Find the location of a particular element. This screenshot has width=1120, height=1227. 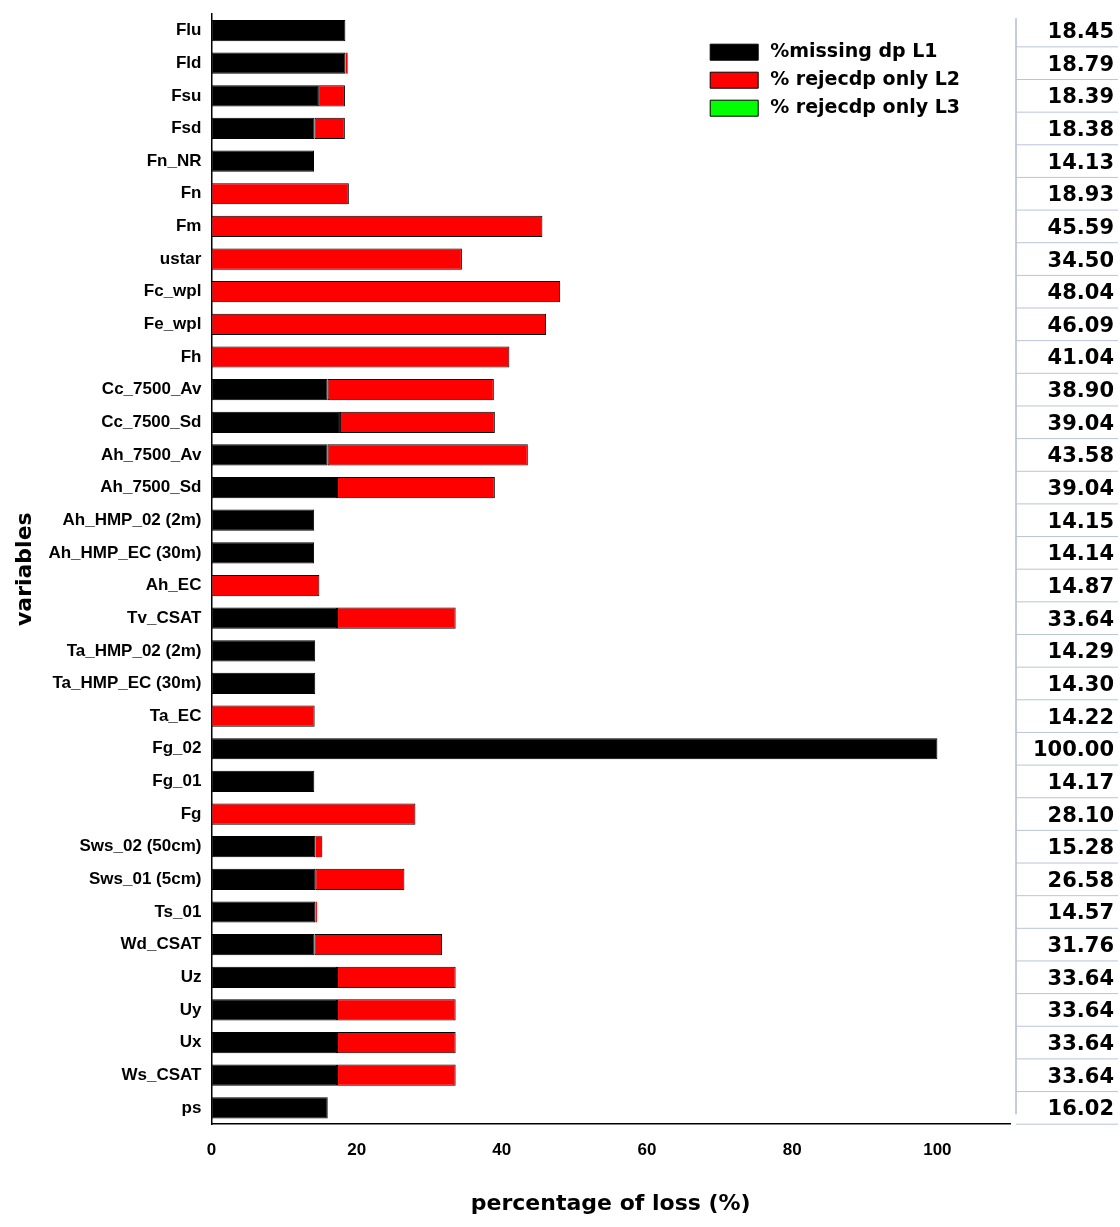

text: 14.13 is located at coordinates (1080, 161).